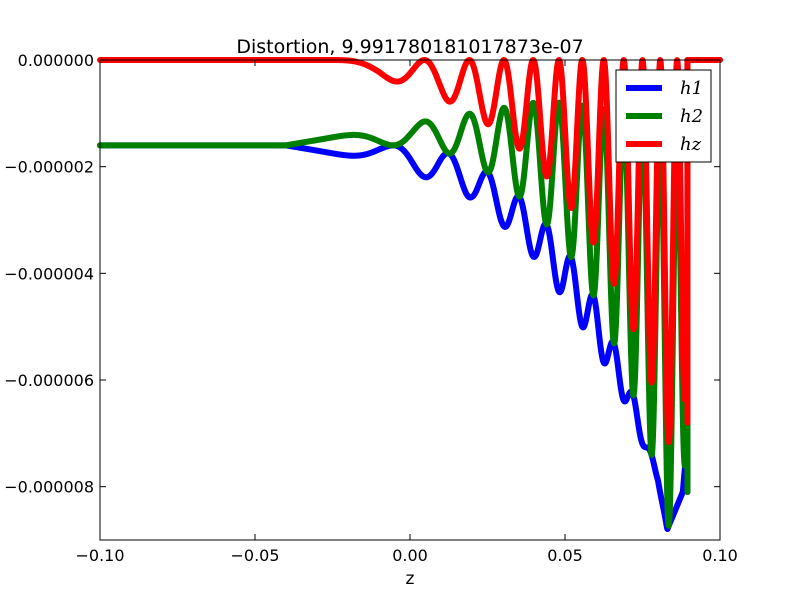 The height and width of the screenshot is (600, 800). Describe the element at coordinates (410, 555) in the screenshot. I see `x-tick-label: 0.00` at that location.